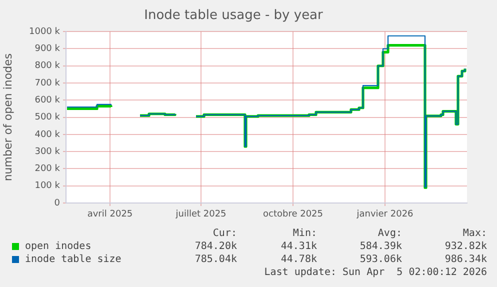  Describe the element at coordinates (45, 31) in the screenshot. I see `y-tick-label: 1000 k` at that location.